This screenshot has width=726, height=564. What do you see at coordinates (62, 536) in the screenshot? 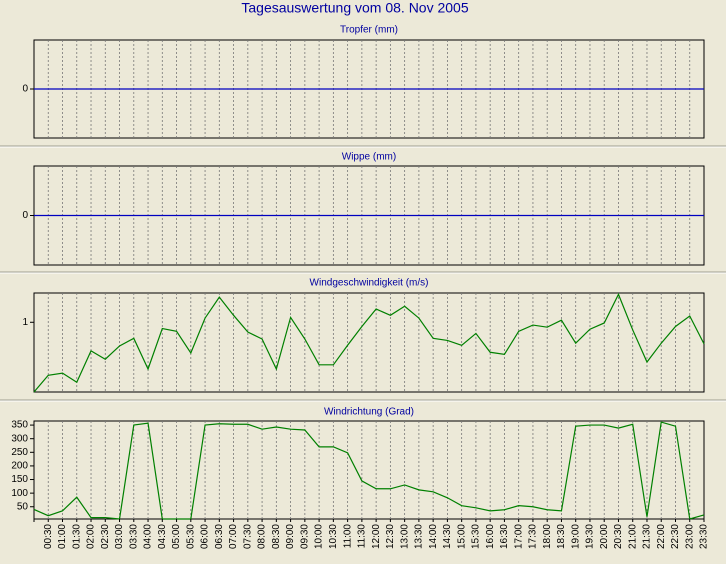
I see `x-tick-label: 01:00` at bounding box center [62, 536].